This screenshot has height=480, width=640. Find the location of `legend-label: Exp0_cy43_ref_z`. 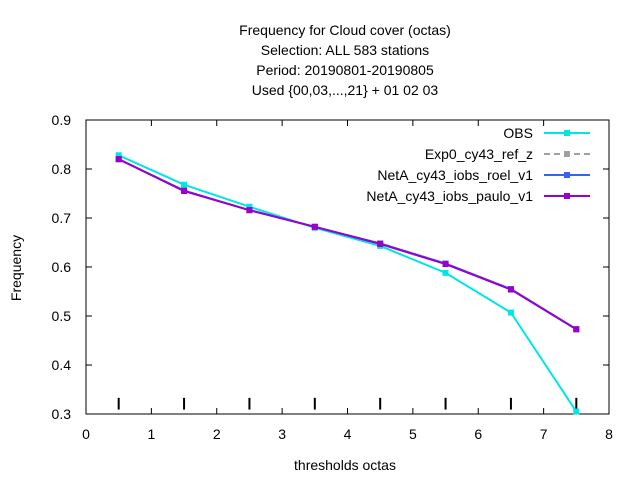

legend-label: Exp0_cy43_ref_z is located at coordinates (479, 154).